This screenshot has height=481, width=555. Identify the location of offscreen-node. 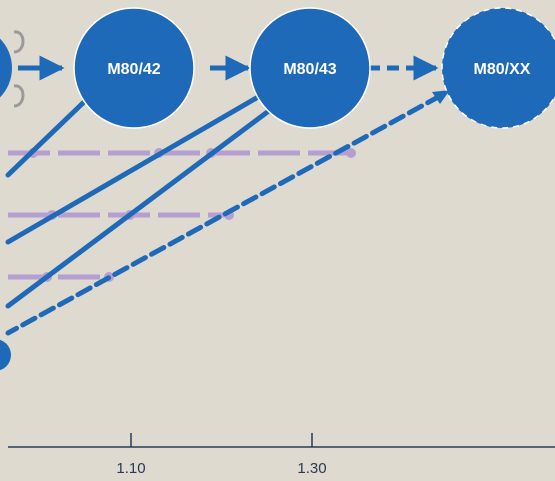
(6, 68).